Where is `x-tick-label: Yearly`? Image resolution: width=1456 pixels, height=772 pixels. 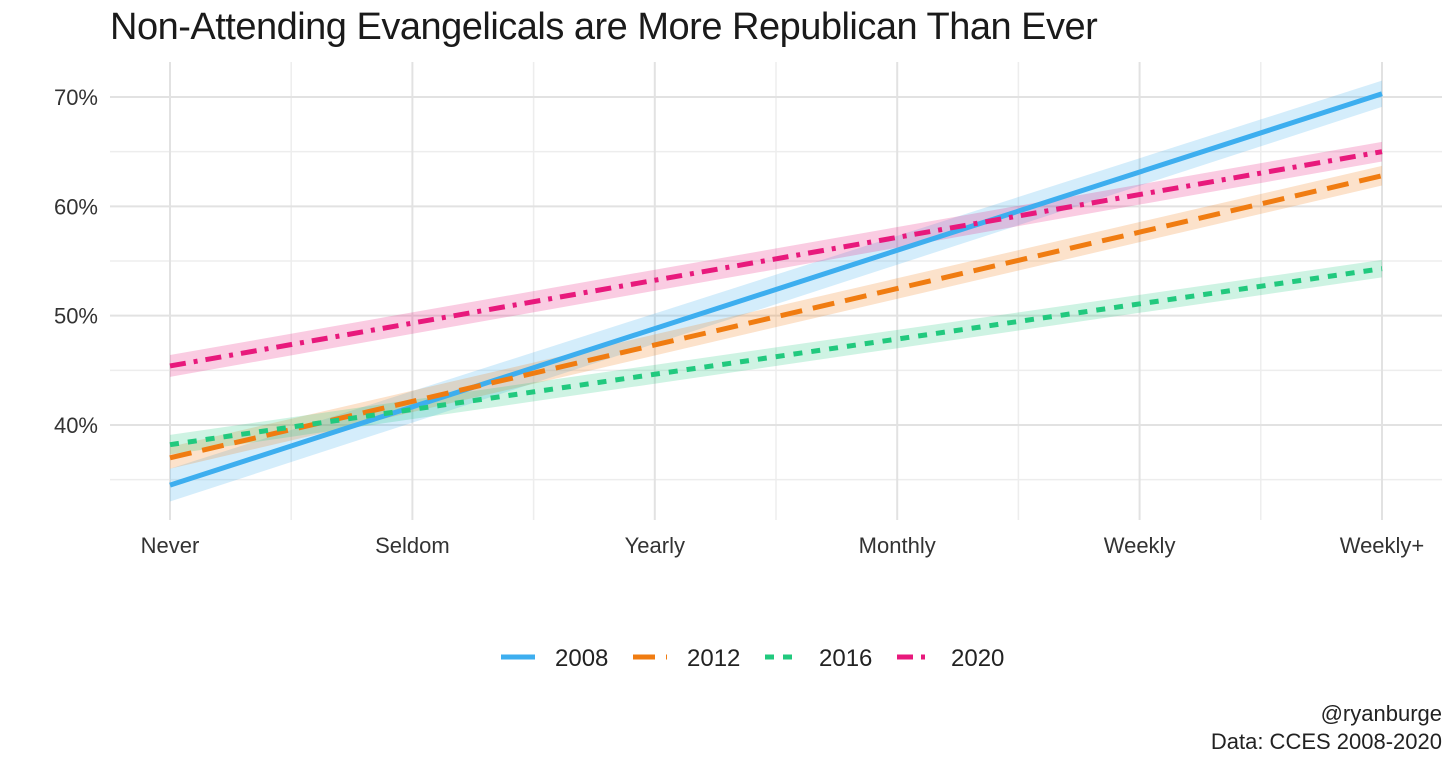
x-tick-label: Yearly is located at coordinates (655, 545).